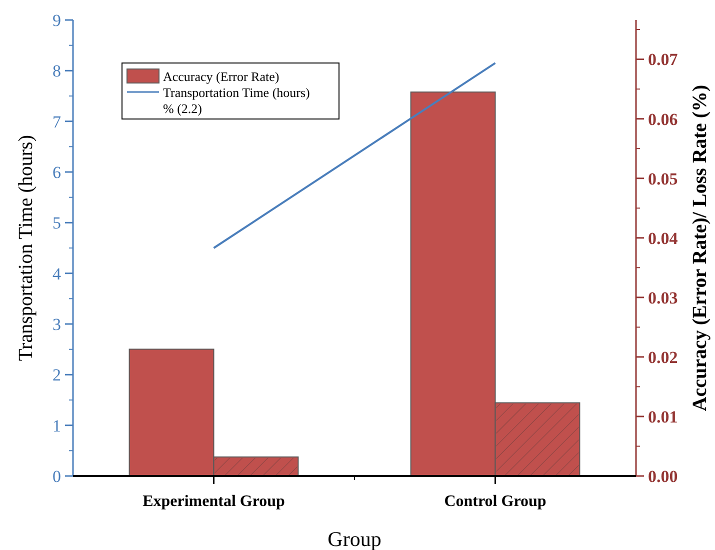 The width and height of the screenshot is (715, 550). What do you see at coordinates (663, 238) in the screenshot?
I see `y2-tick-label: 0.04` at bounding box center [663, 238].